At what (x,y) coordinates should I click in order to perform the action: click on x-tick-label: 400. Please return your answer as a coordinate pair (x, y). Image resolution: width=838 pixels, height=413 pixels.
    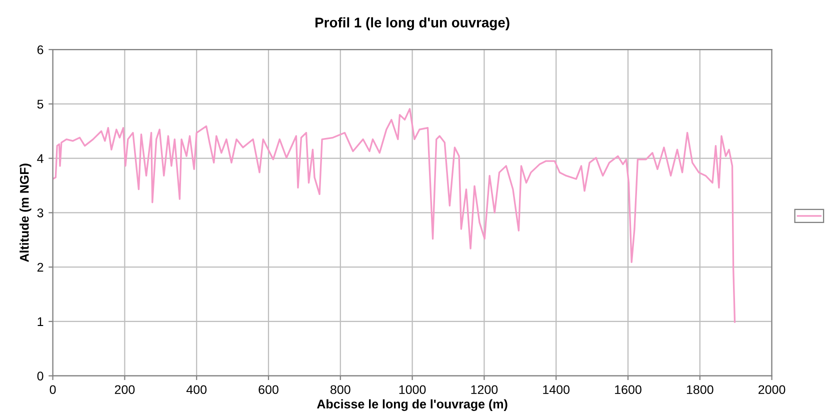
    Looking at the image, I should click on (196, 389).